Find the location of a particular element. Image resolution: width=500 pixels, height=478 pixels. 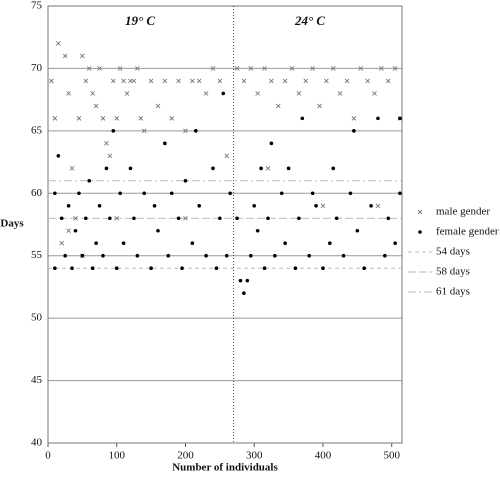

y-tick-label: 55 is located at coordinates (37, 255).